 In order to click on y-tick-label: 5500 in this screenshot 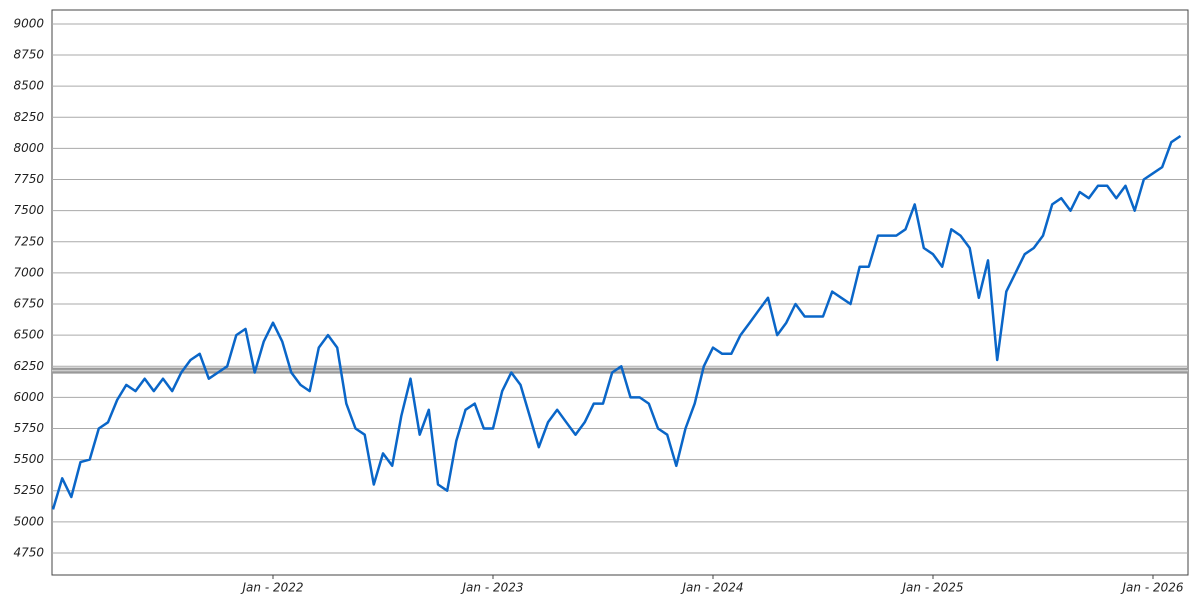, I will do `click(28, 459)`.